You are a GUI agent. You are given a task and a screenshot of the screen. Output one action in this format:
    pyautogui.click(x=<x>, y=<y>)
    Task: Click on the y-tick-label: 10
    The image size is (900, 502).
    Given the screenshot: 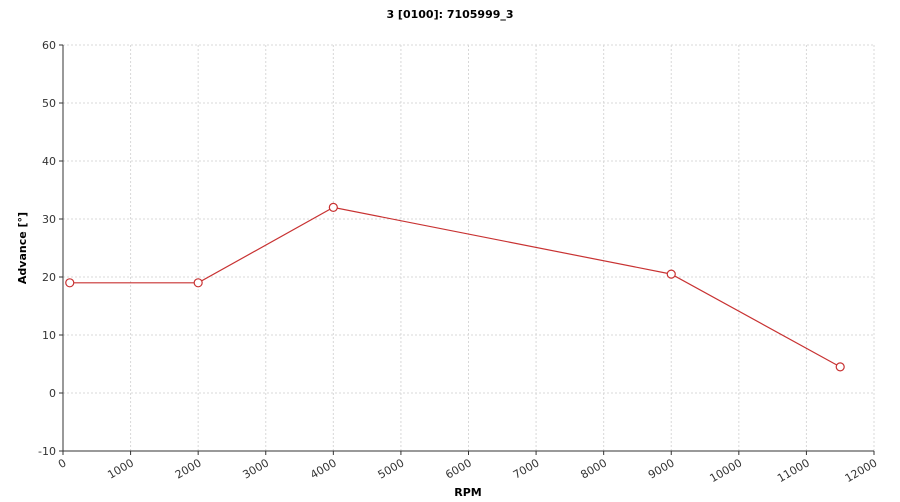 What is the action you would take?
    pyautogui.click(x=49, y=335)
    